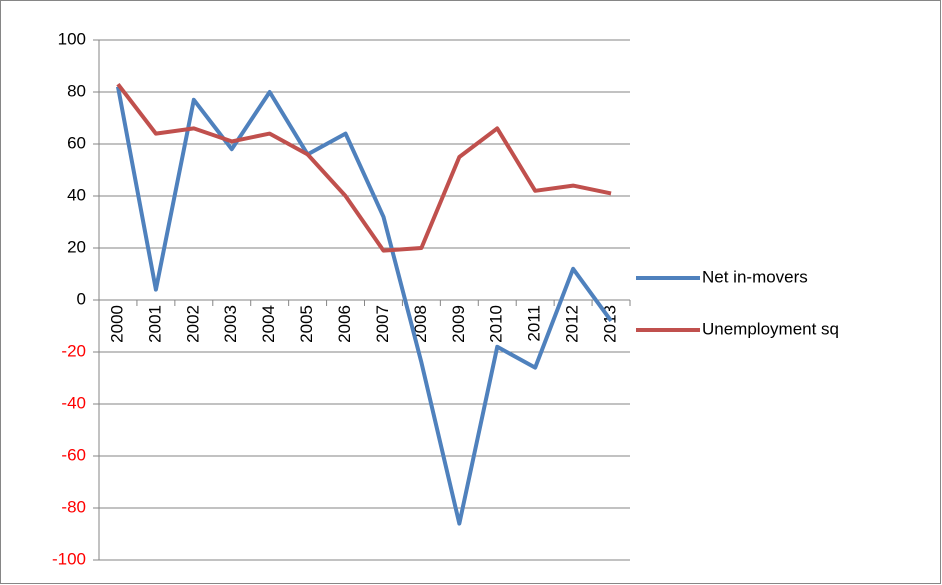  I want to click on y-tick-label: 100, so click(72, 38).